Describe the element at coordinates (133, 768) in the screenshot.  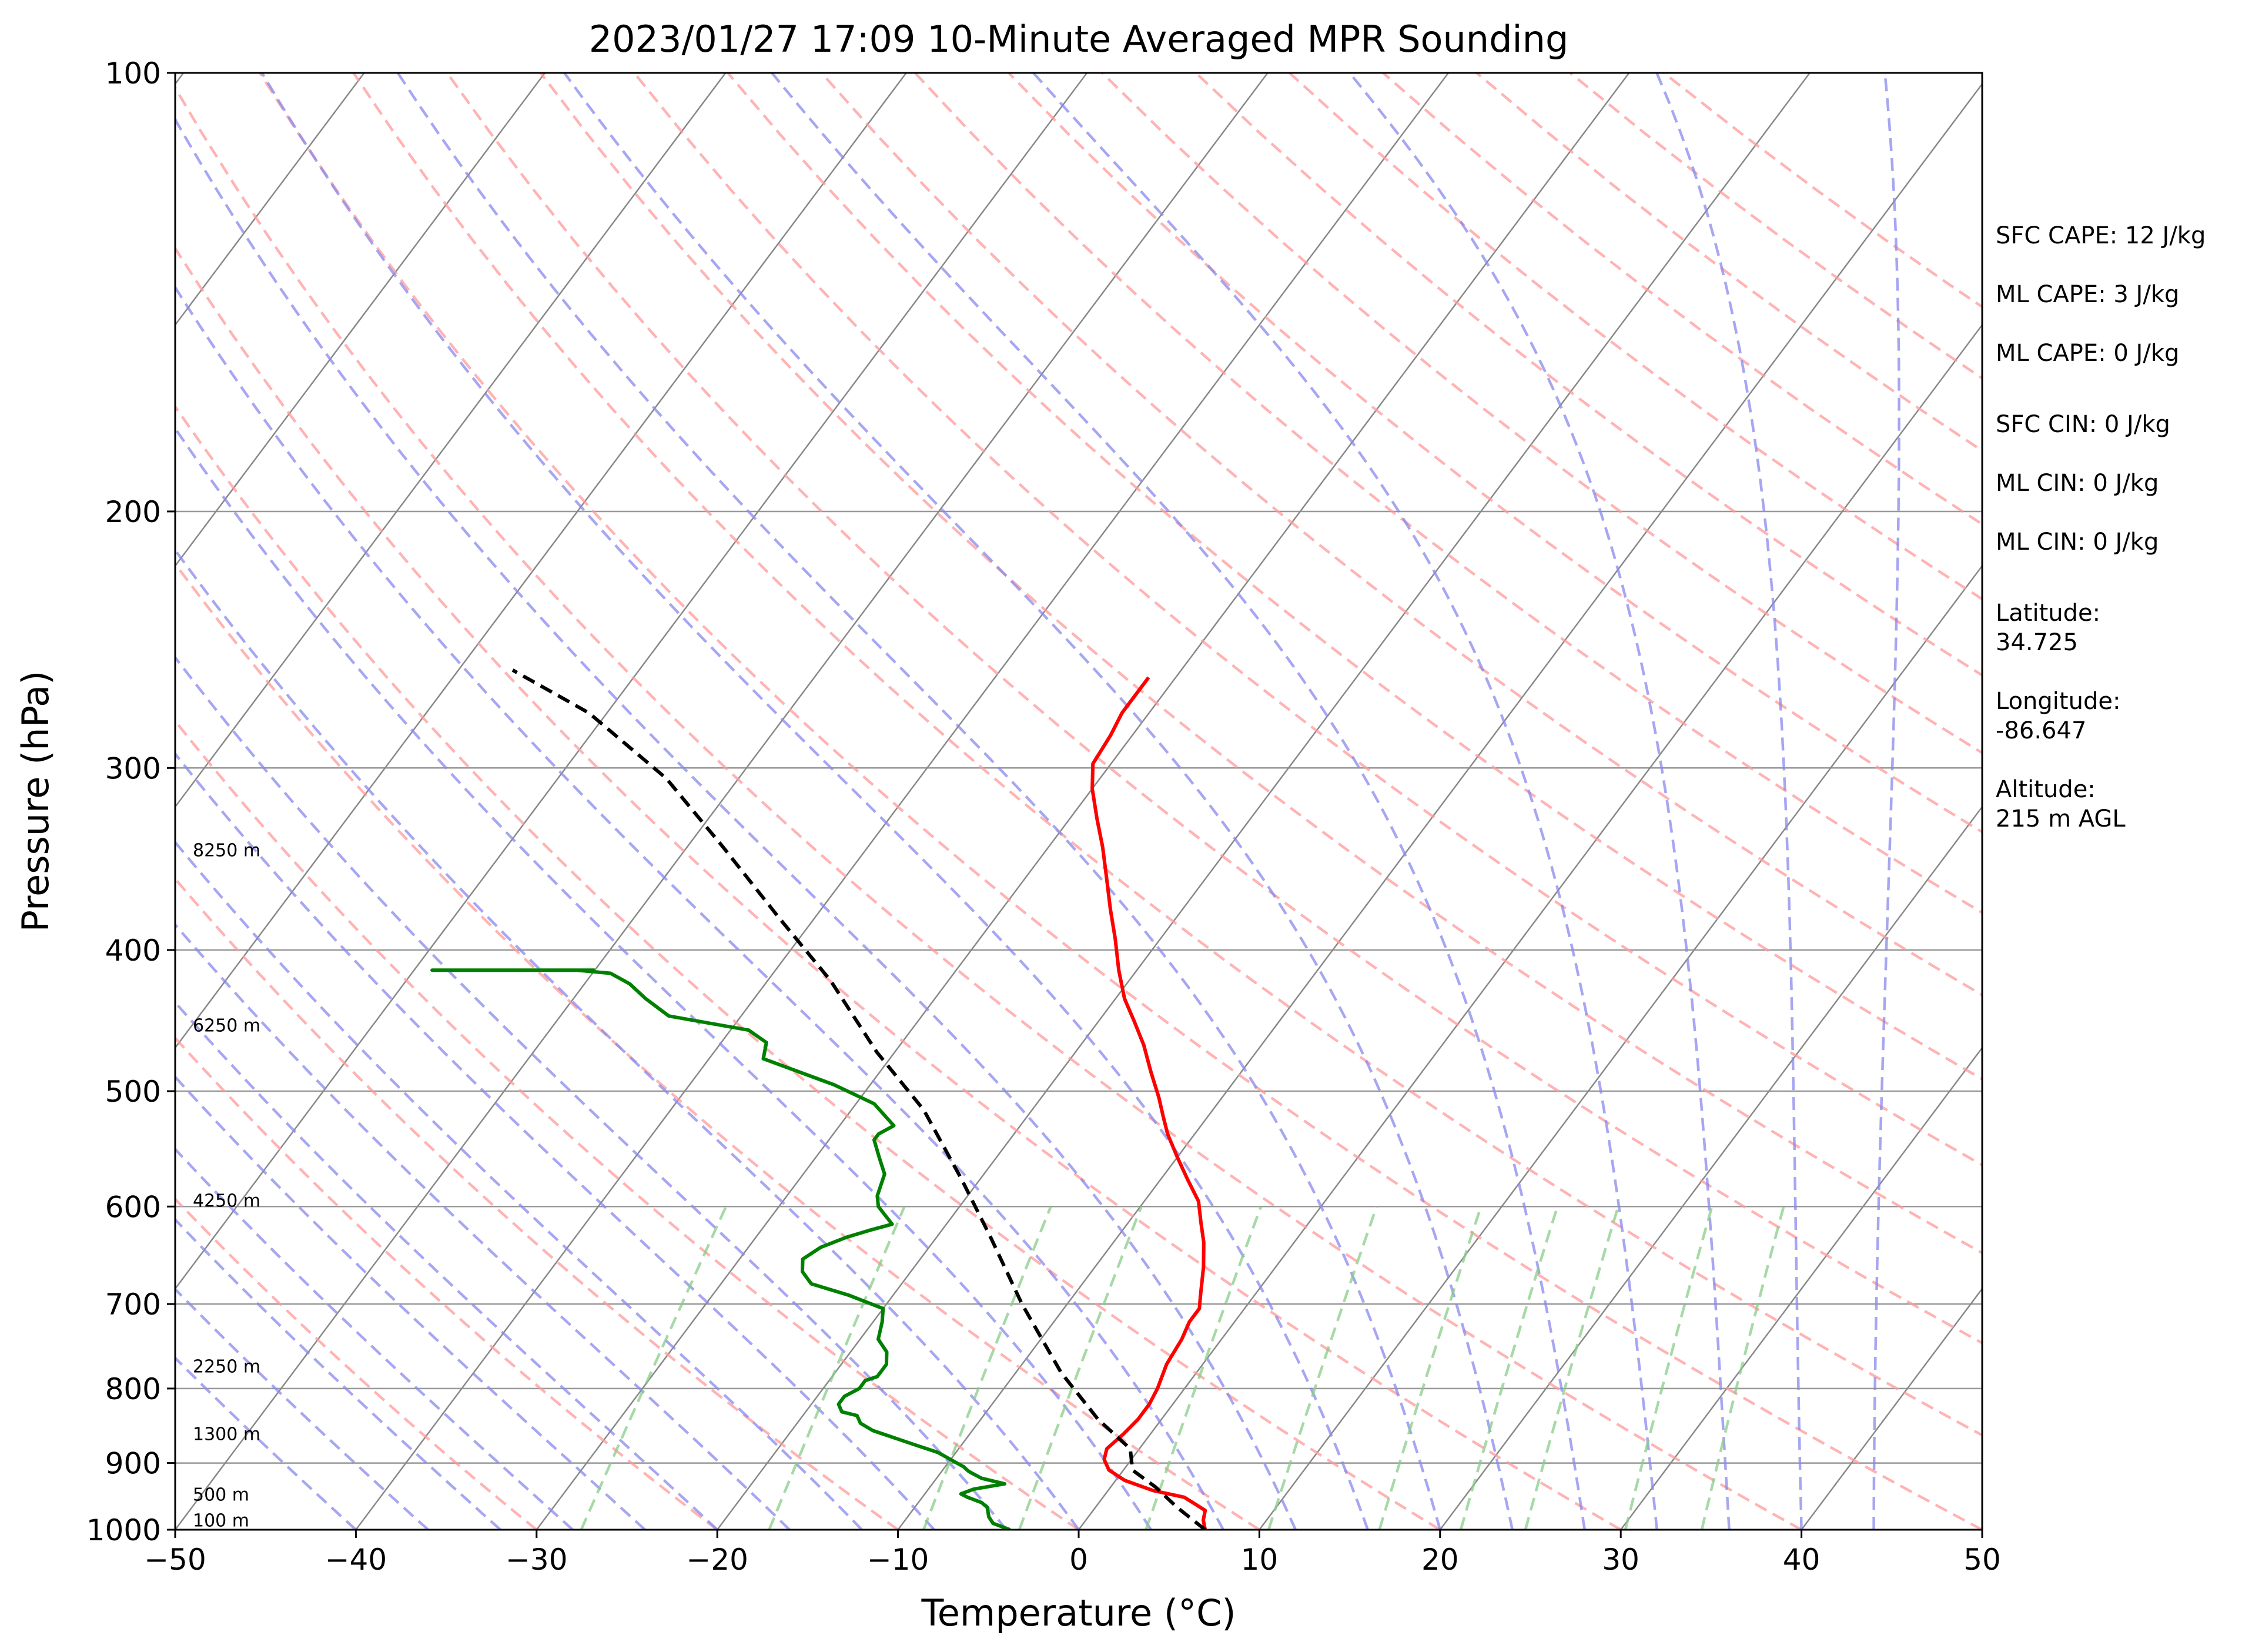
I see `y-tick-label: 300` at that location.